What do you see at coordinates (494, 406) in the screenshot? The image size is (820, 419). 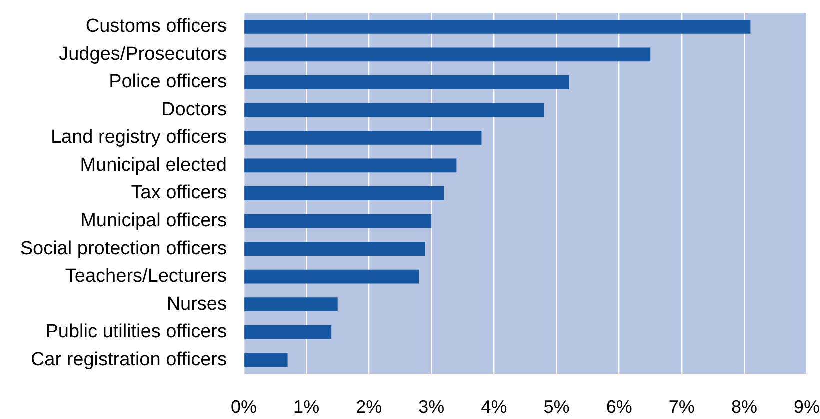 I see `x-tick-label: 4%` at bounding box center [494, 406].